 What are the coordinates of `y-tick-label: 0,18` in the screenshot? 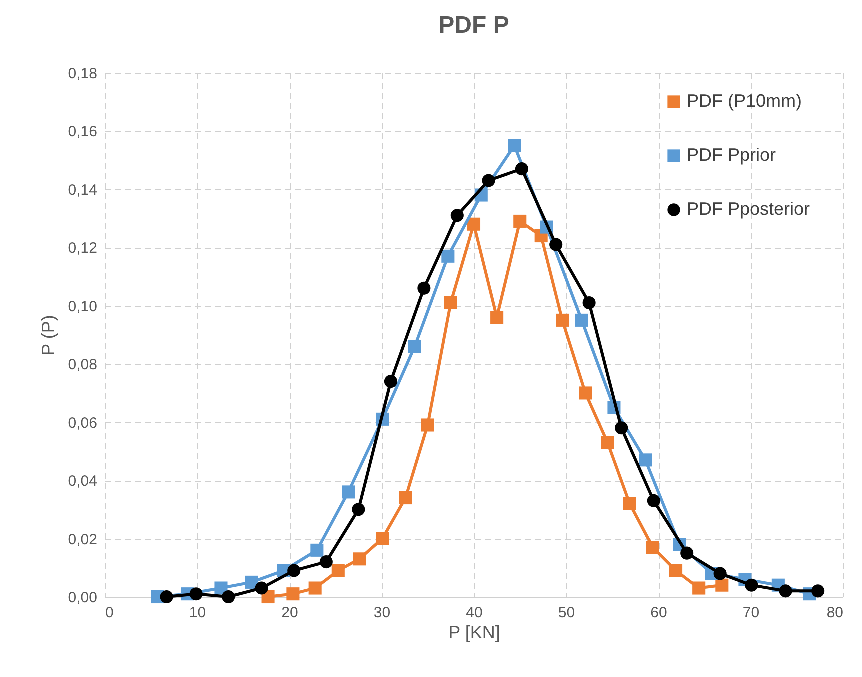 It's located at (83, 74).